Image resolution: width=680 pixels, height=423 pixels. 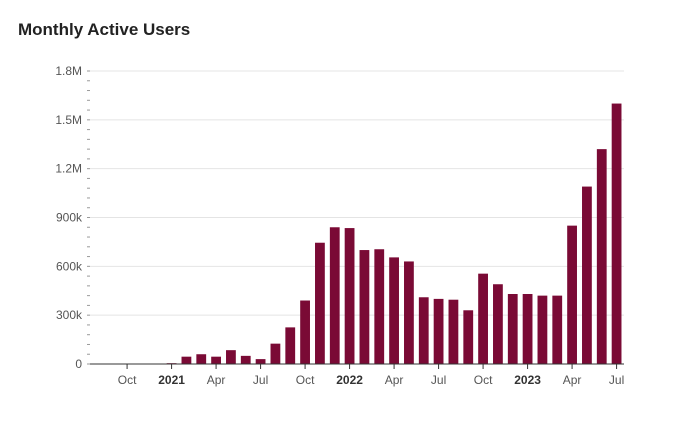 I want to click on x-tick-label: 2022, so click(x=349, y=380).